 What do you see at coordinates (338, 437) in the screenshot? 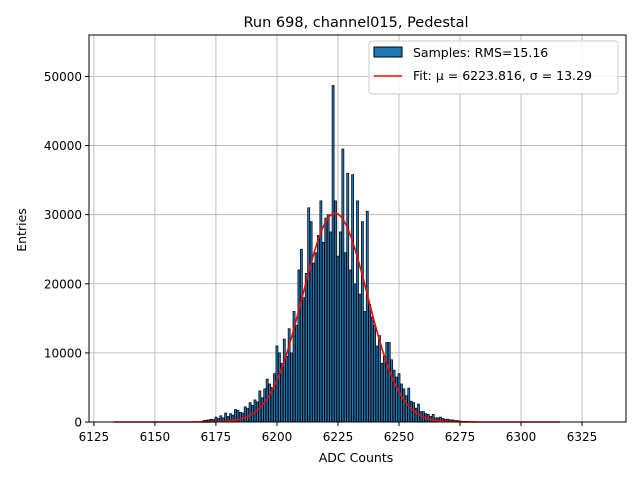
I see `x-tick-label: 6225` at bounding box center [338, 437].